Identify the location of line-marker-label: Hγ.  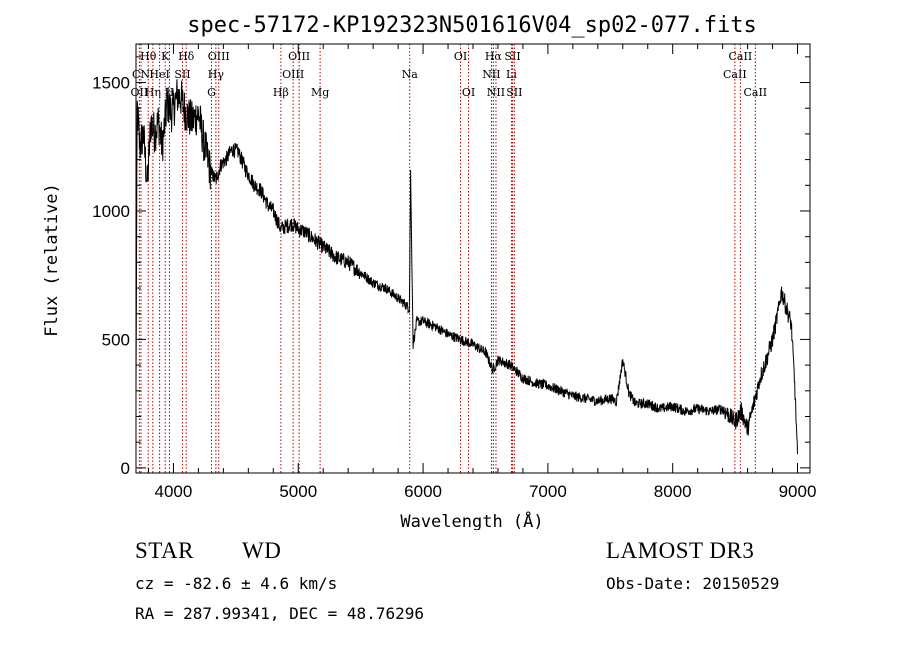
(216, 74).